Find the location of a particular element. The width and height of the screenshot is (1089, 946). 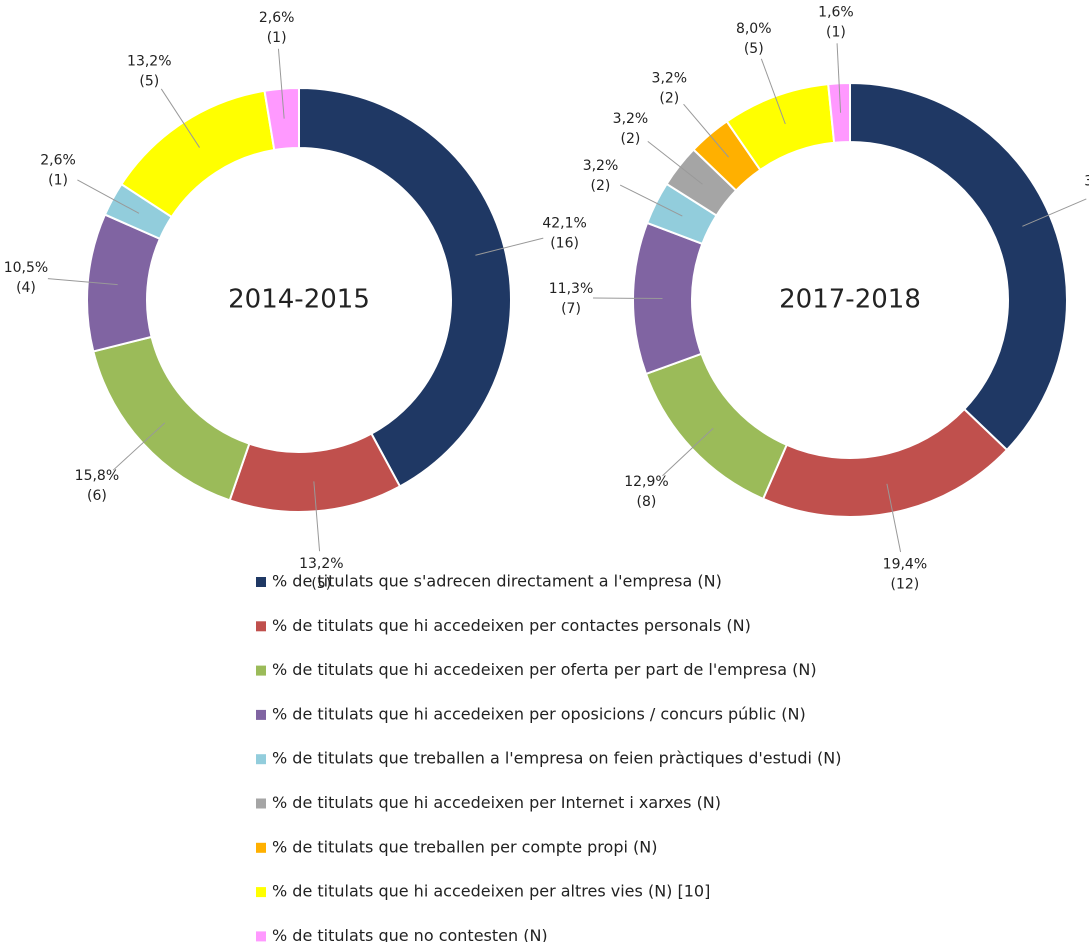

count-label: (16) is located at coordinates (564, 244).